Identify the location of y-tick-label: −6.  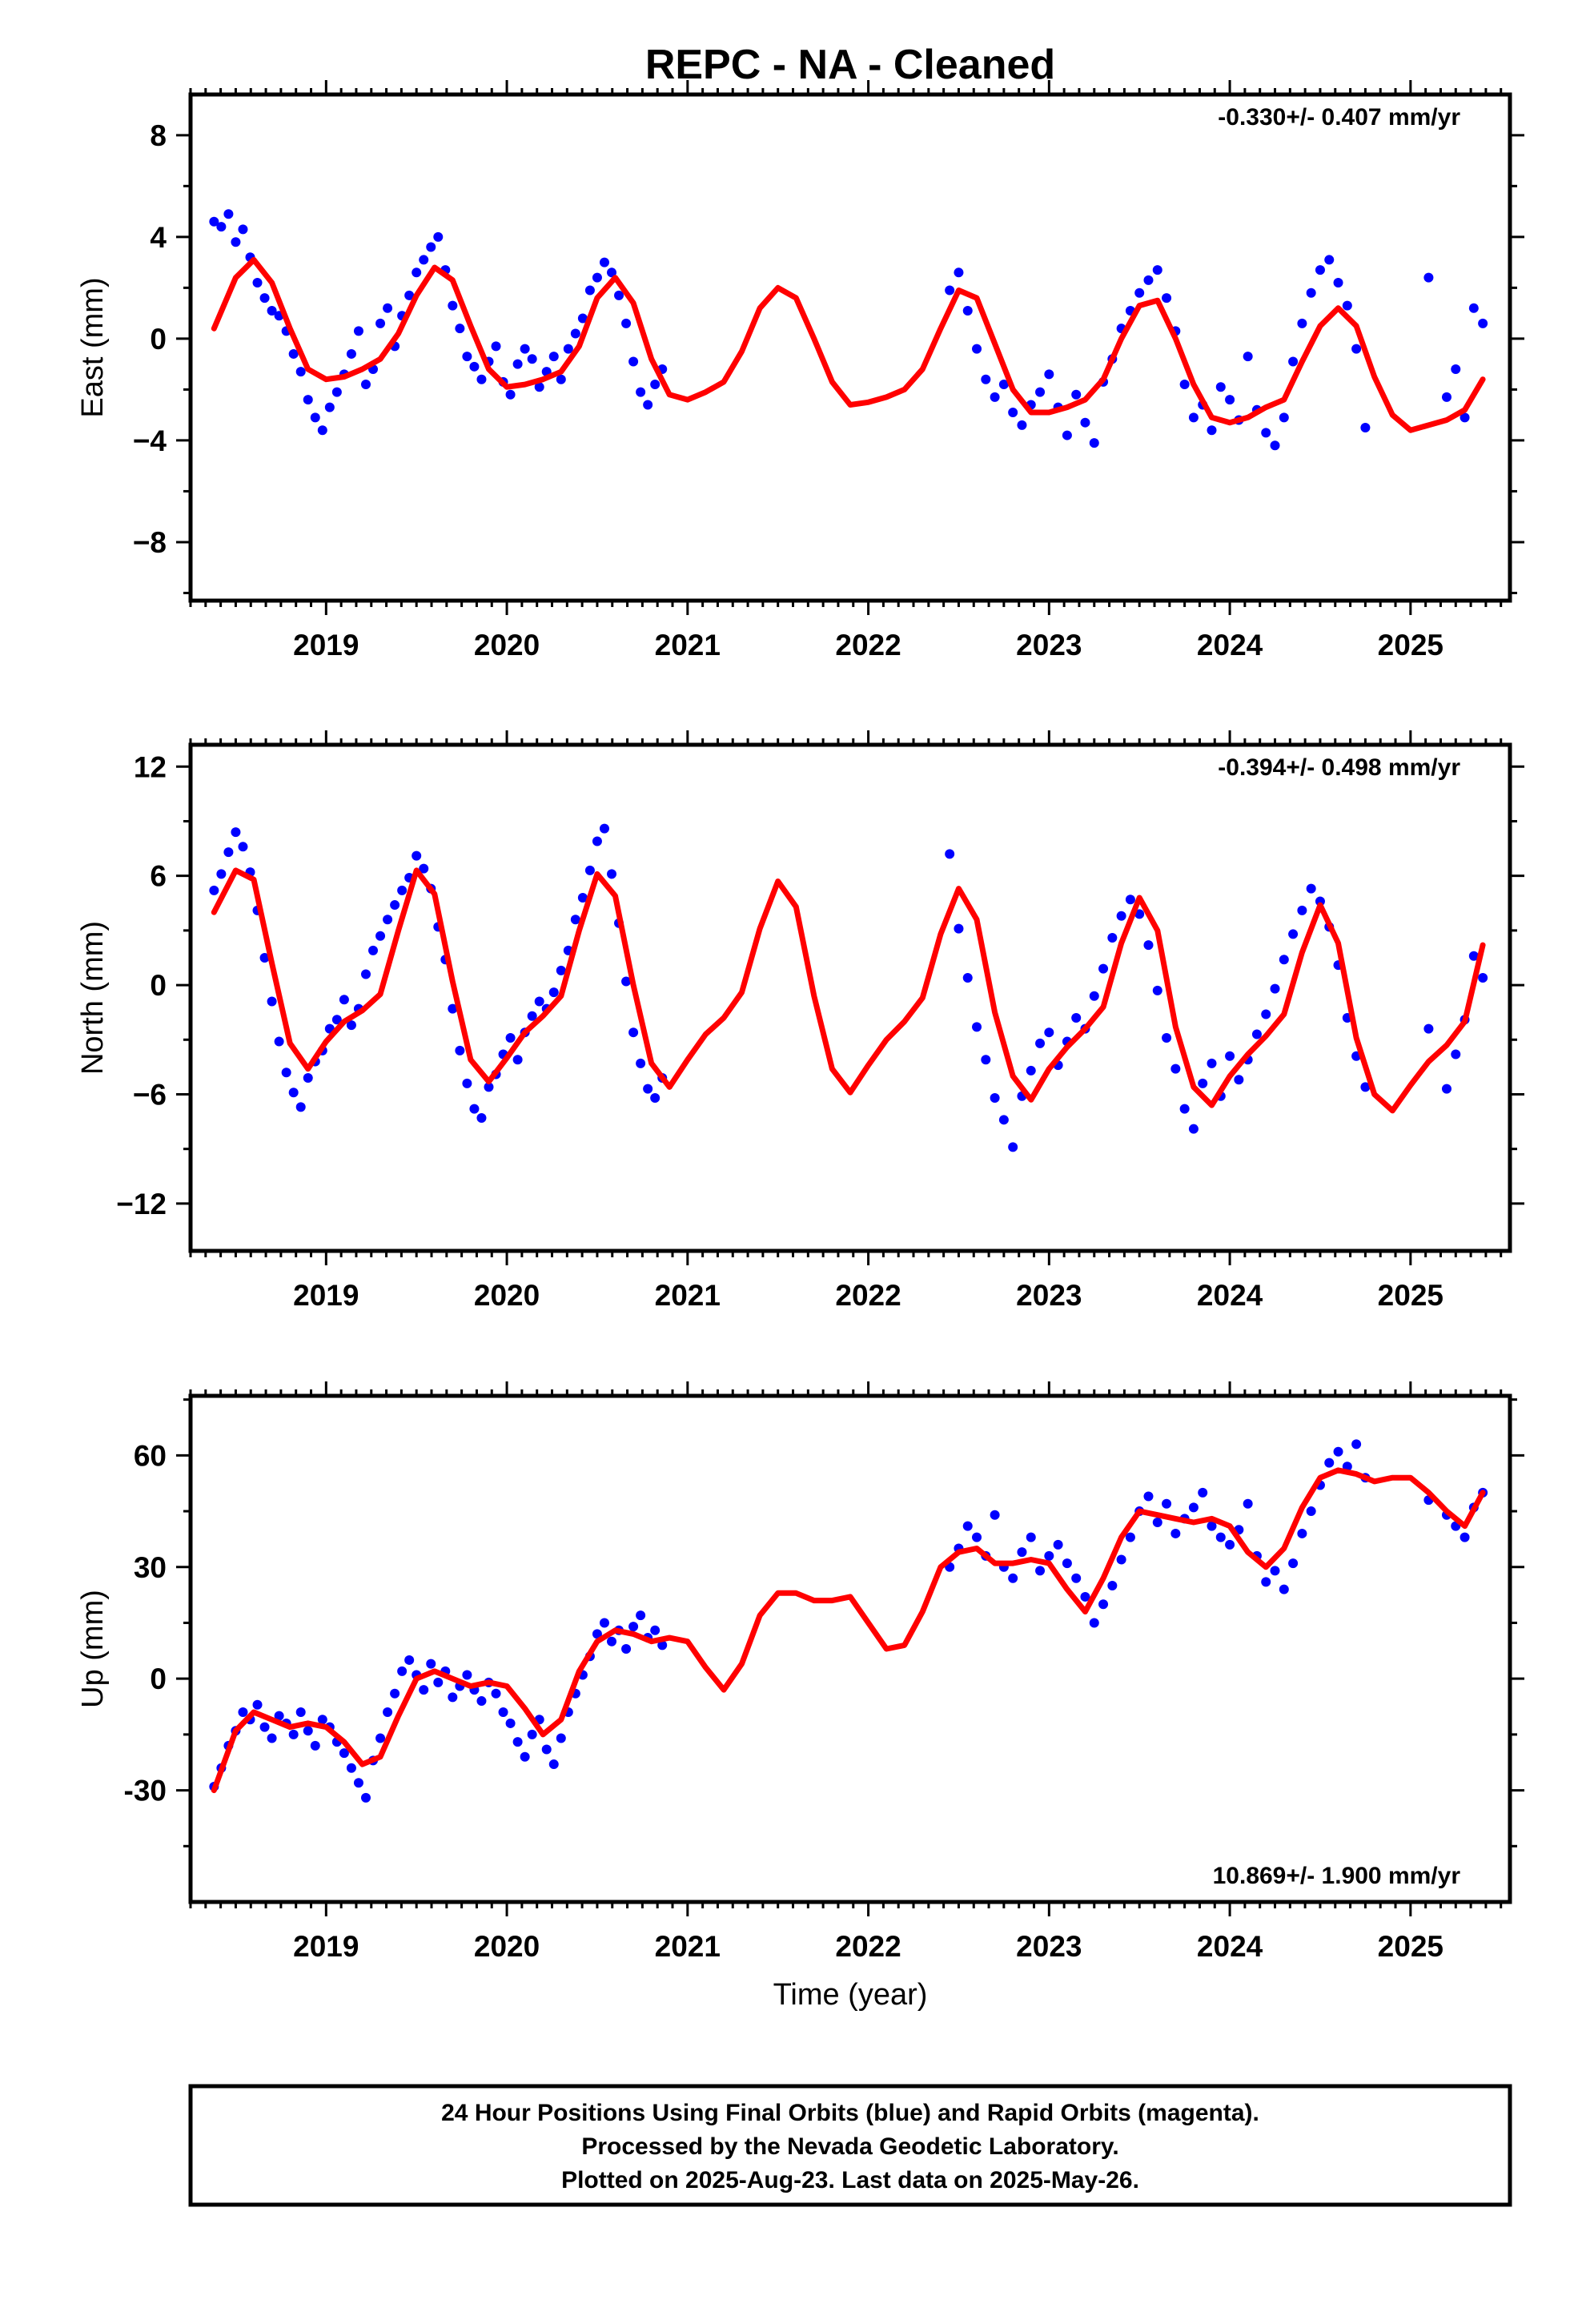
(150, 1094).